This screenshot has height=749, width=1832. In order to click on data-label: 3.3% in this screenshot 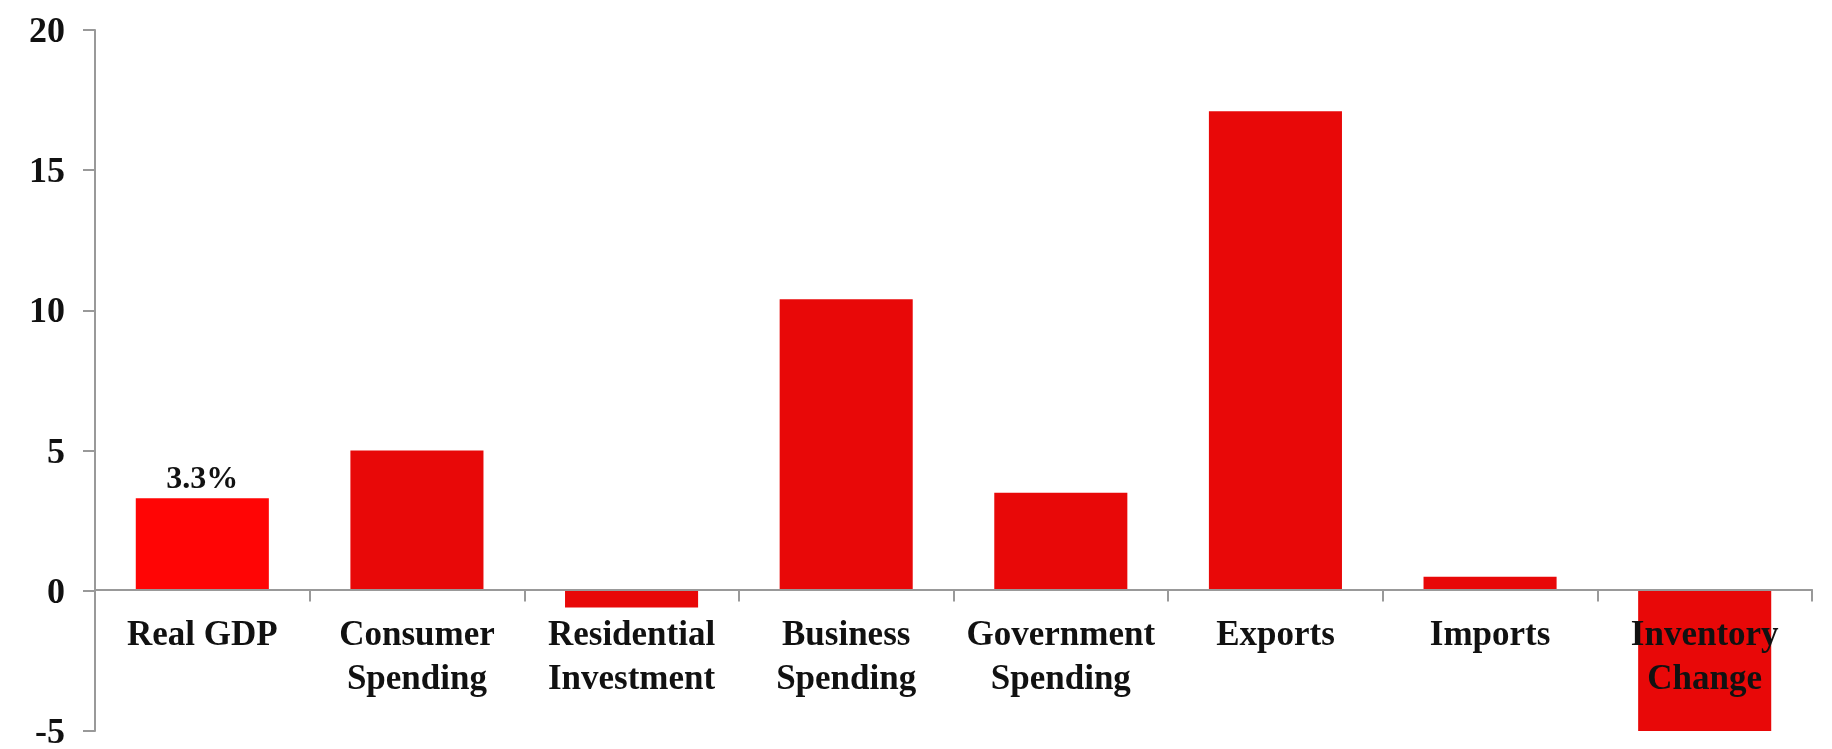, I will do `click(202, 477)`.